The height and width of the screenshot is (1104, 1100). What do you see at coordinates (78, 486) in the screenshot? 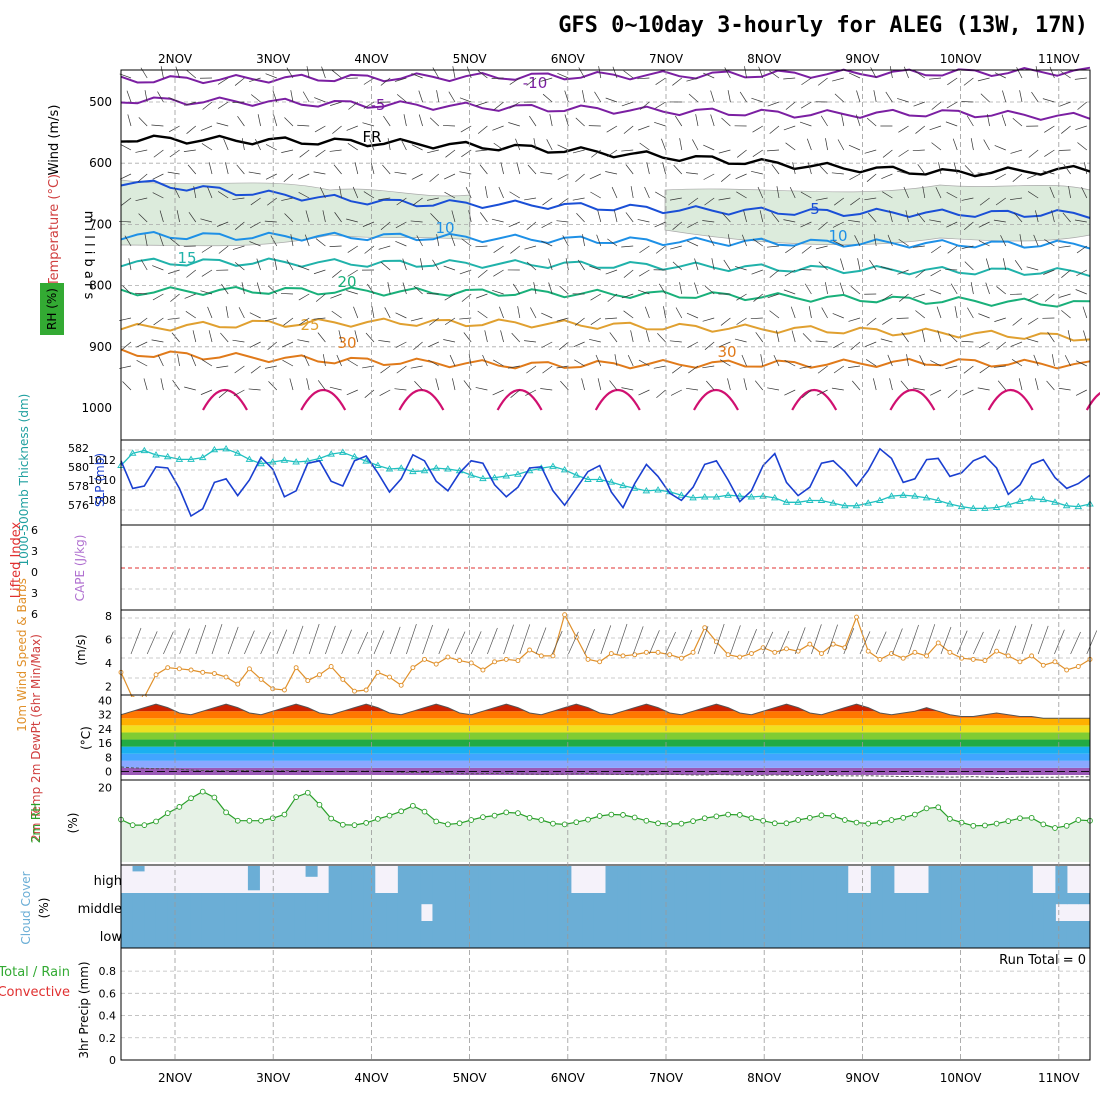
I see `thickness-tick-label: 578` at bounding box center [78, 486].